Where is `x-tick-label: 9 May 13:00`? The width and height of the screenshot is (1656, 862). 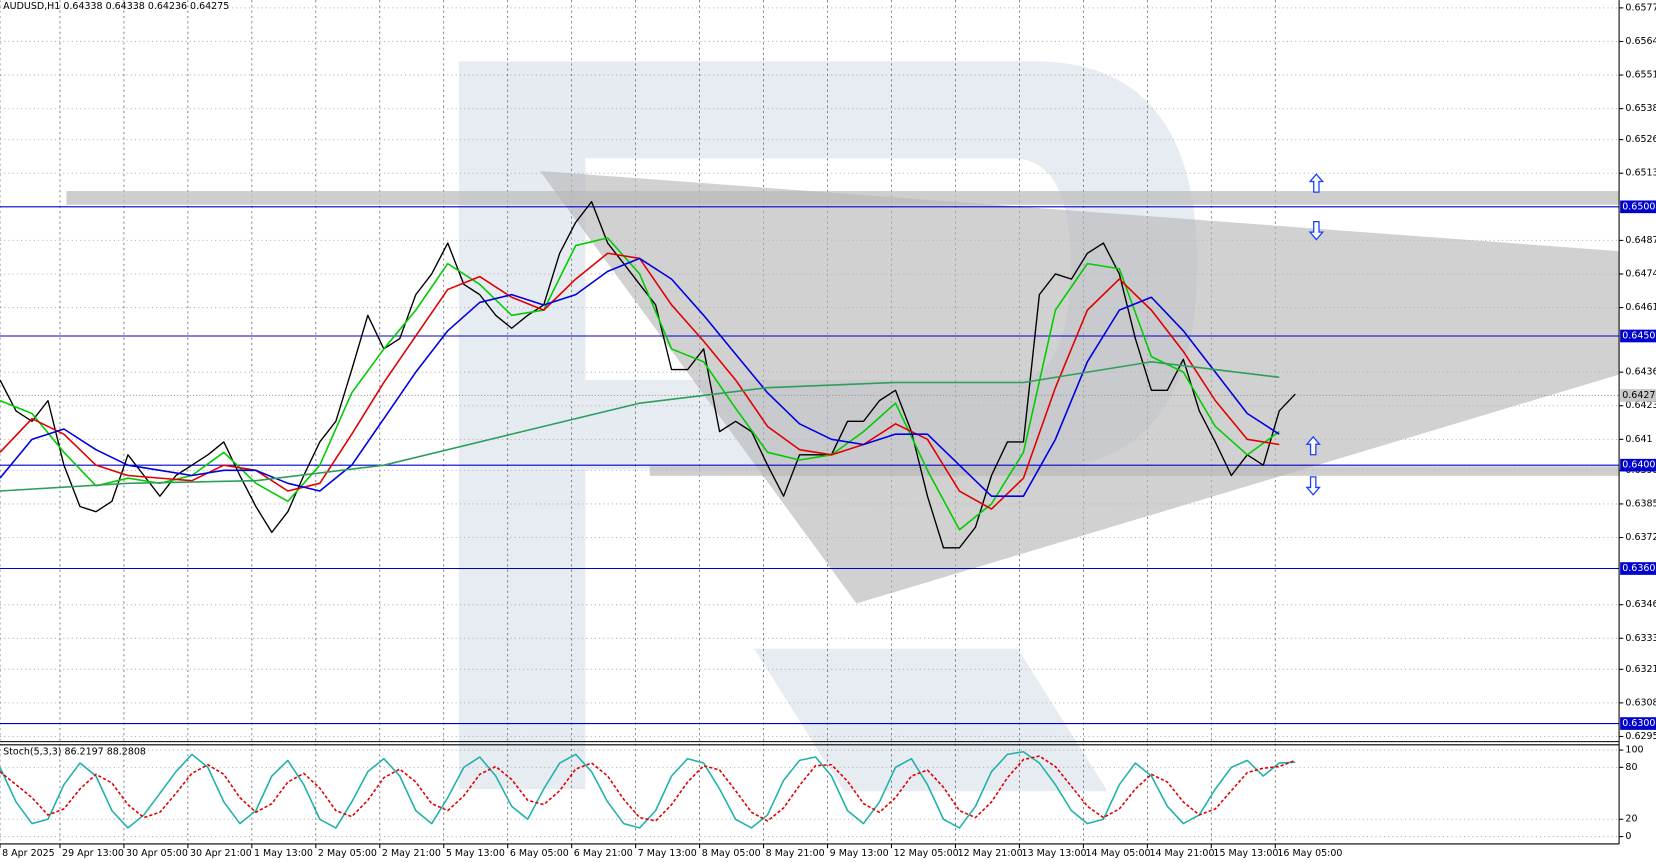
x-tick-label: 9 May 13:00 is located at coordinates (859, 853).